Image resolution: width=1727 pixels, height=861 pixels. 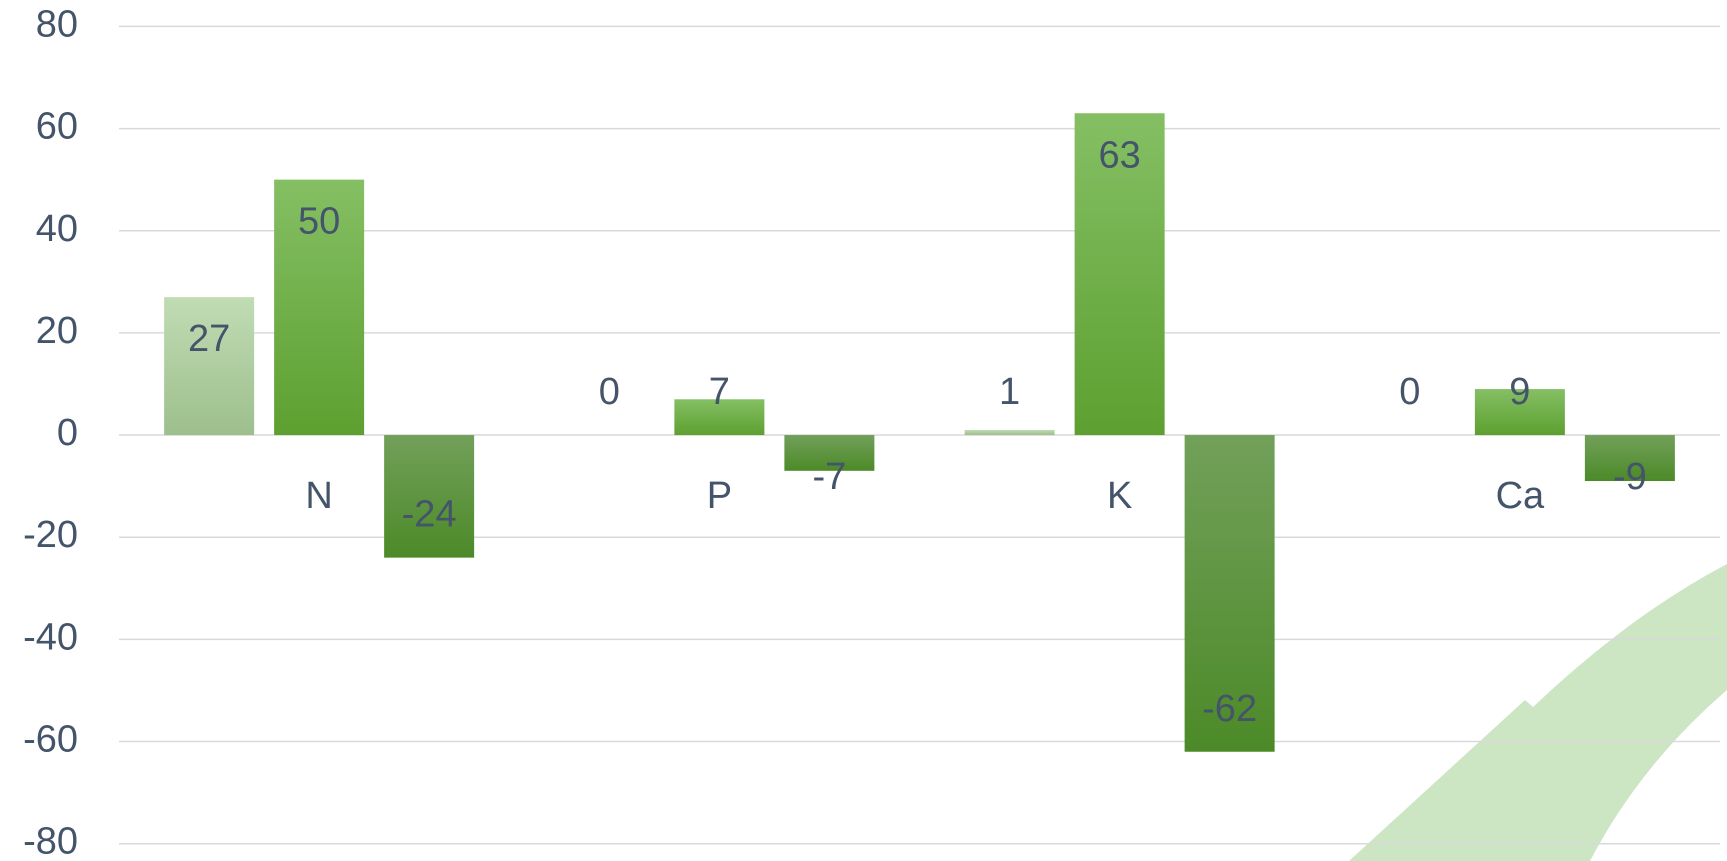 What do you see at coordinates (57, 331) in the screenshot?
I see `y-tick-label: 20` at bounding box center [57, 331].